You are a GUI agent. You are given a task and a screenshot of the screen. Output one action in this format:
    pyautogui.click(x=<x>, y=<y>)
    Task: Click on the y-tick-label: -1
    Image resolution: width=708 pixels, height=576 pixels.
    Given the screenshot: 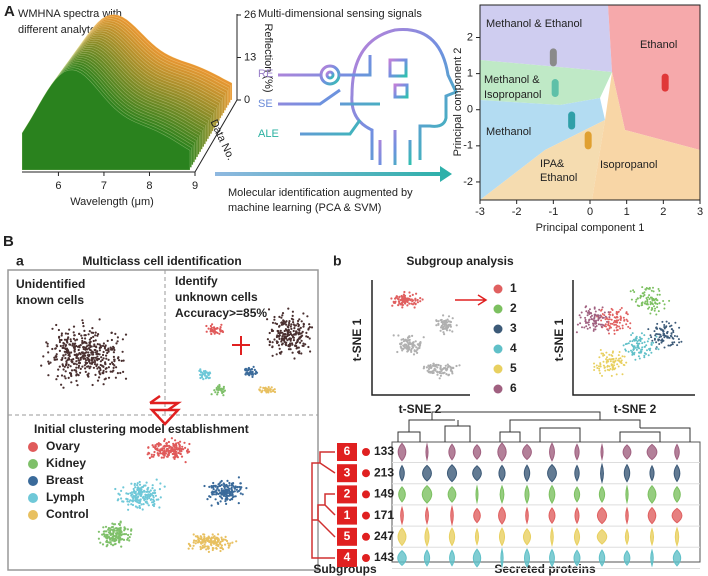 What is the action you would take?
    pyautogui.click(x=468, y=146)
    